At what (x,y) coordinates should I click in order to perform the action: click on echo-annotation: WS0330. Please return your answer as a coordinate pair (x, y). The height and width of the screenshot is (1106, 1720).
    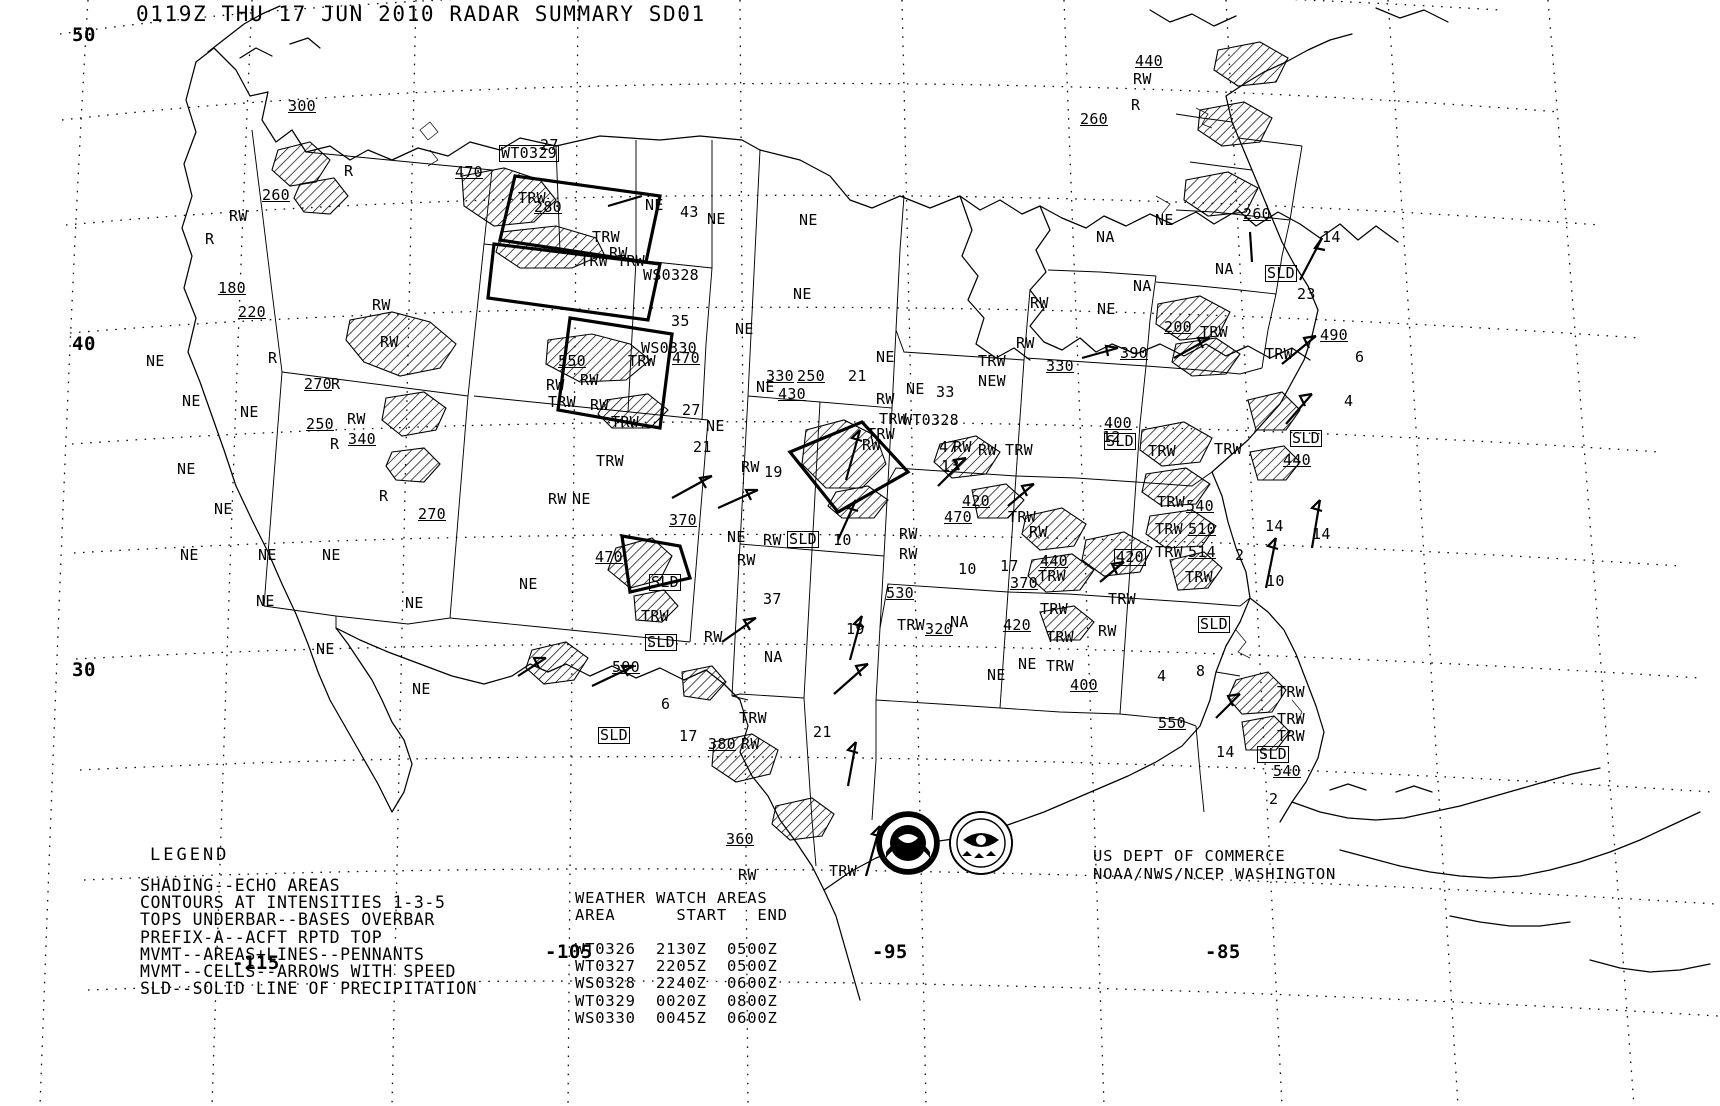
    Looking at the image, I should click on (669, 348).